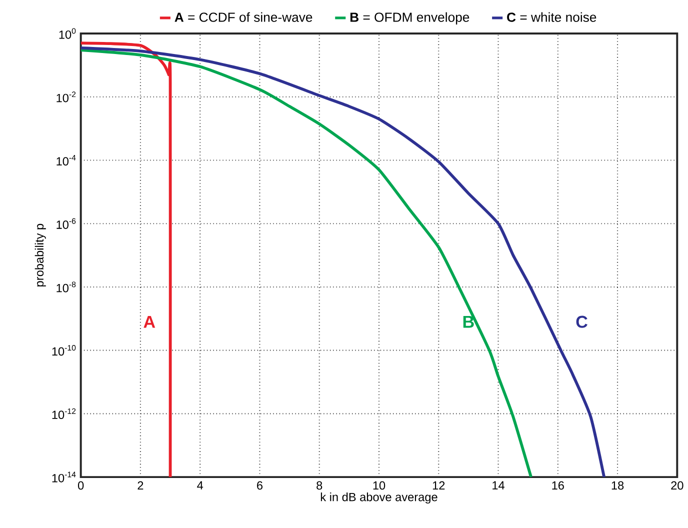 This screenshot has height=528, width=688. I want to click on y-tick-label: 10$^{-4}$, so click(66, 160).